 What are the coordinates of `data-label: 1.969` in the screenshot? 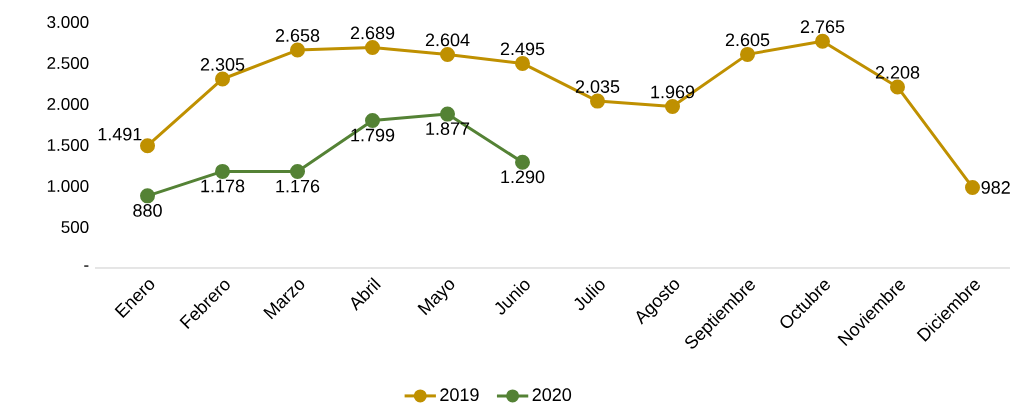 It's located at (673, 92).